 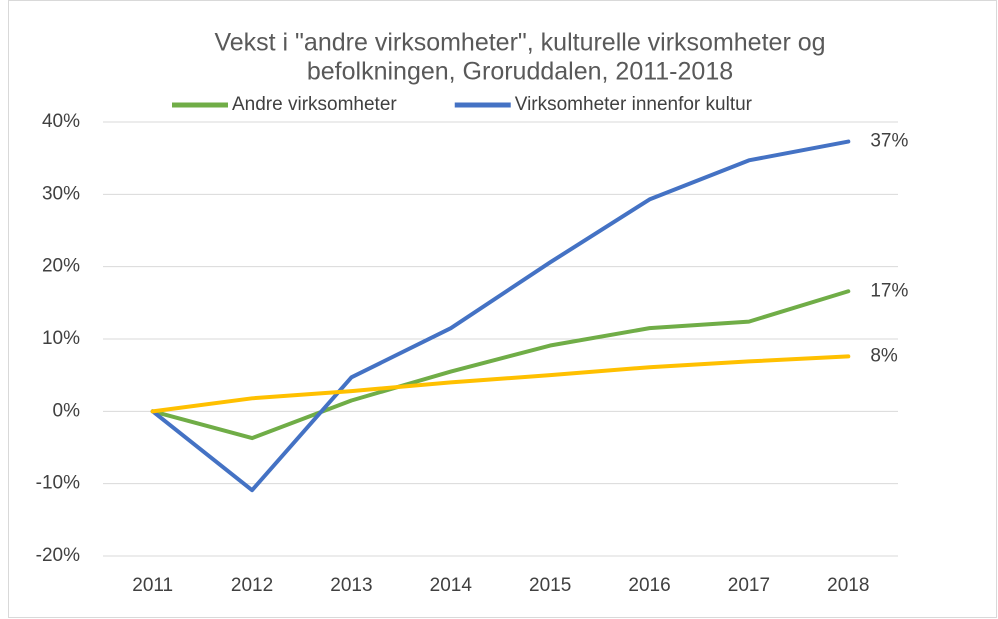 What do you see at coordinates (61, 266) in the screenshot?
I see `y-tick-label: 20%` at bounding box center [61, 266].